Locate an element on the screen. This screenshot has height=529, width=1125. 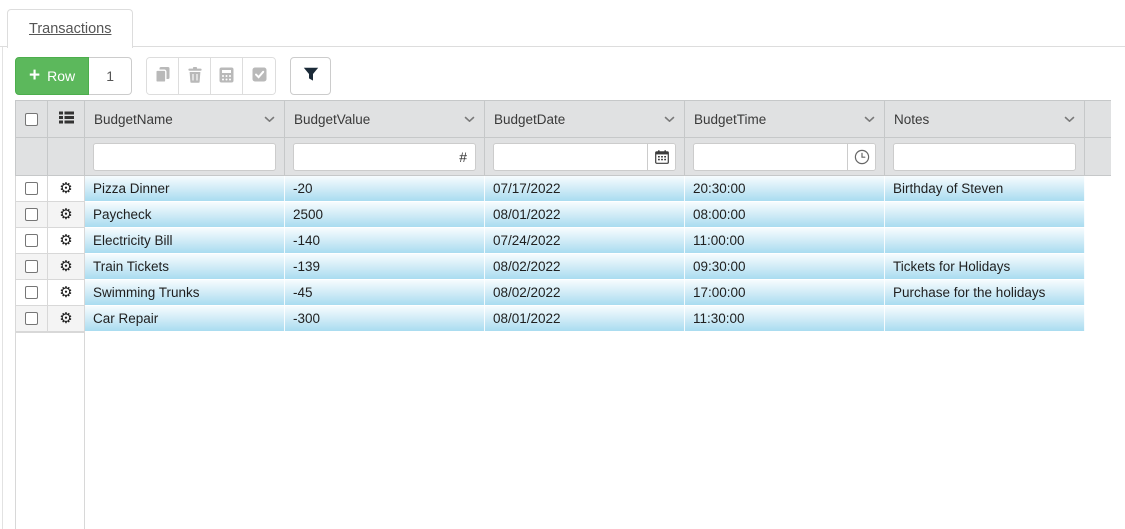
filter-button is located at coordinates (311, 76).